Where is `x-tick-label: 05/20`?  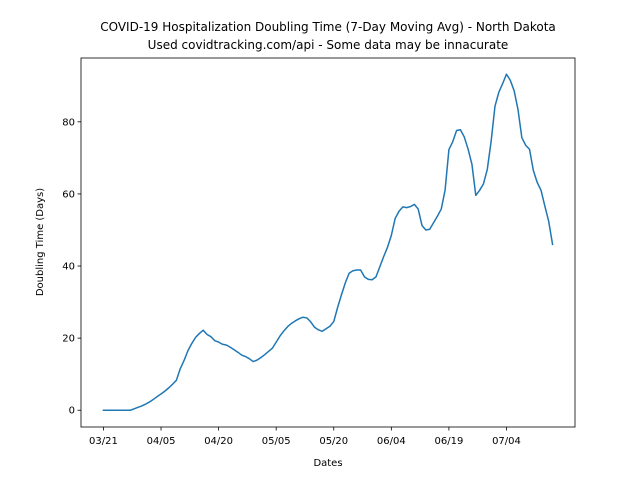
x-tick-label: 05/20 is located at coordinates (333, 441).